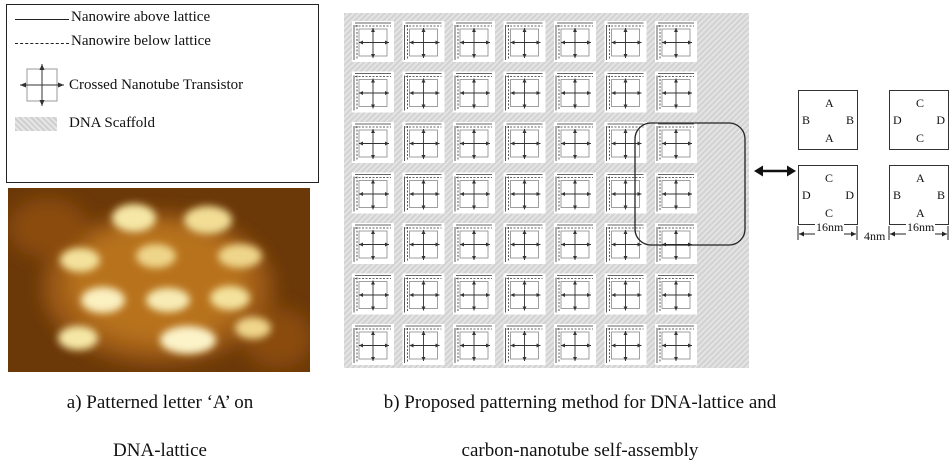  What do you see at coordinates (806, 195) in the screenshot?
I see `label-left: D` at bounding box center [806, 195].